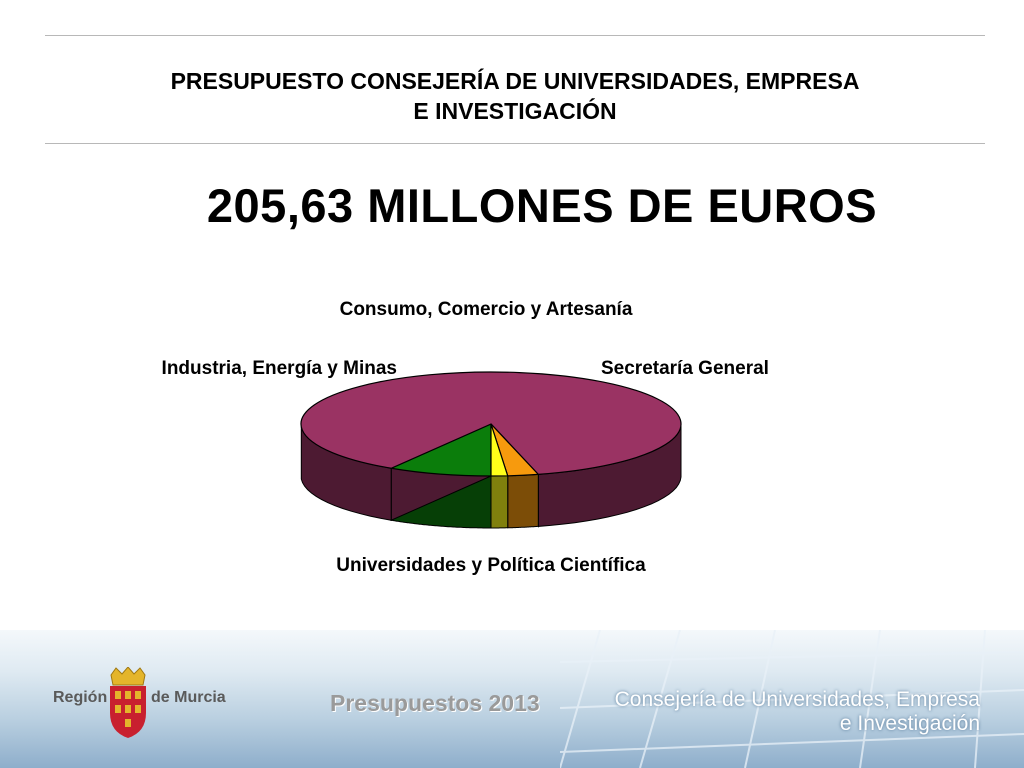 The width and height of the screenshot is (1024, 768). I want to click on department-name-line-1: Consejería de Universidades, Empresa, so click(797, 699).